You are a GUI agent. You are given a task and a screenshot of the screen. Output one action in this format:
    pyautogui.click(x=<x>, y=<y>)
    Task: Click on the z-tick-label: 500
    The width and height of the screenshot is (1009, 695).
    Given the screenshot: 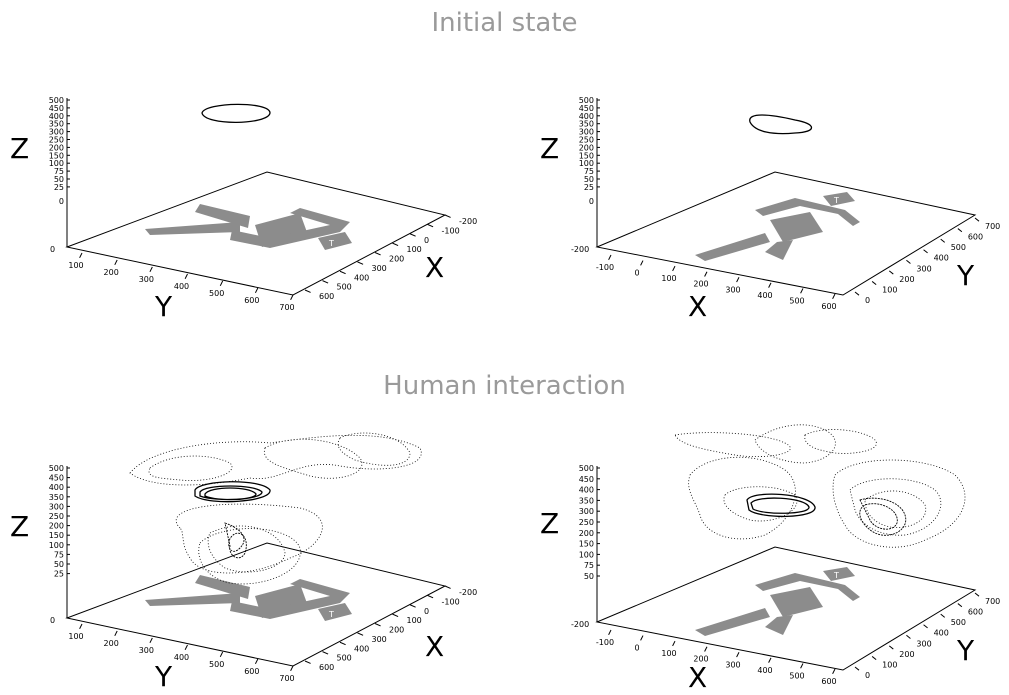 What is the action you would take?
    pyautogui.click(x=586, y=100)
    